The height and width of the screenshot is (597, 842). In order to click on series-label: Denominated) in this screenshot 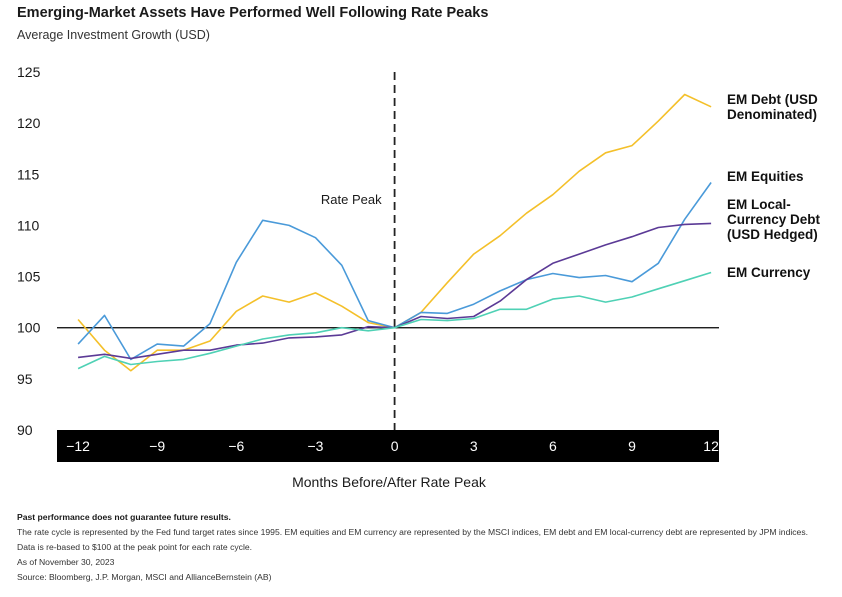, I will do `click(772, 114)`.